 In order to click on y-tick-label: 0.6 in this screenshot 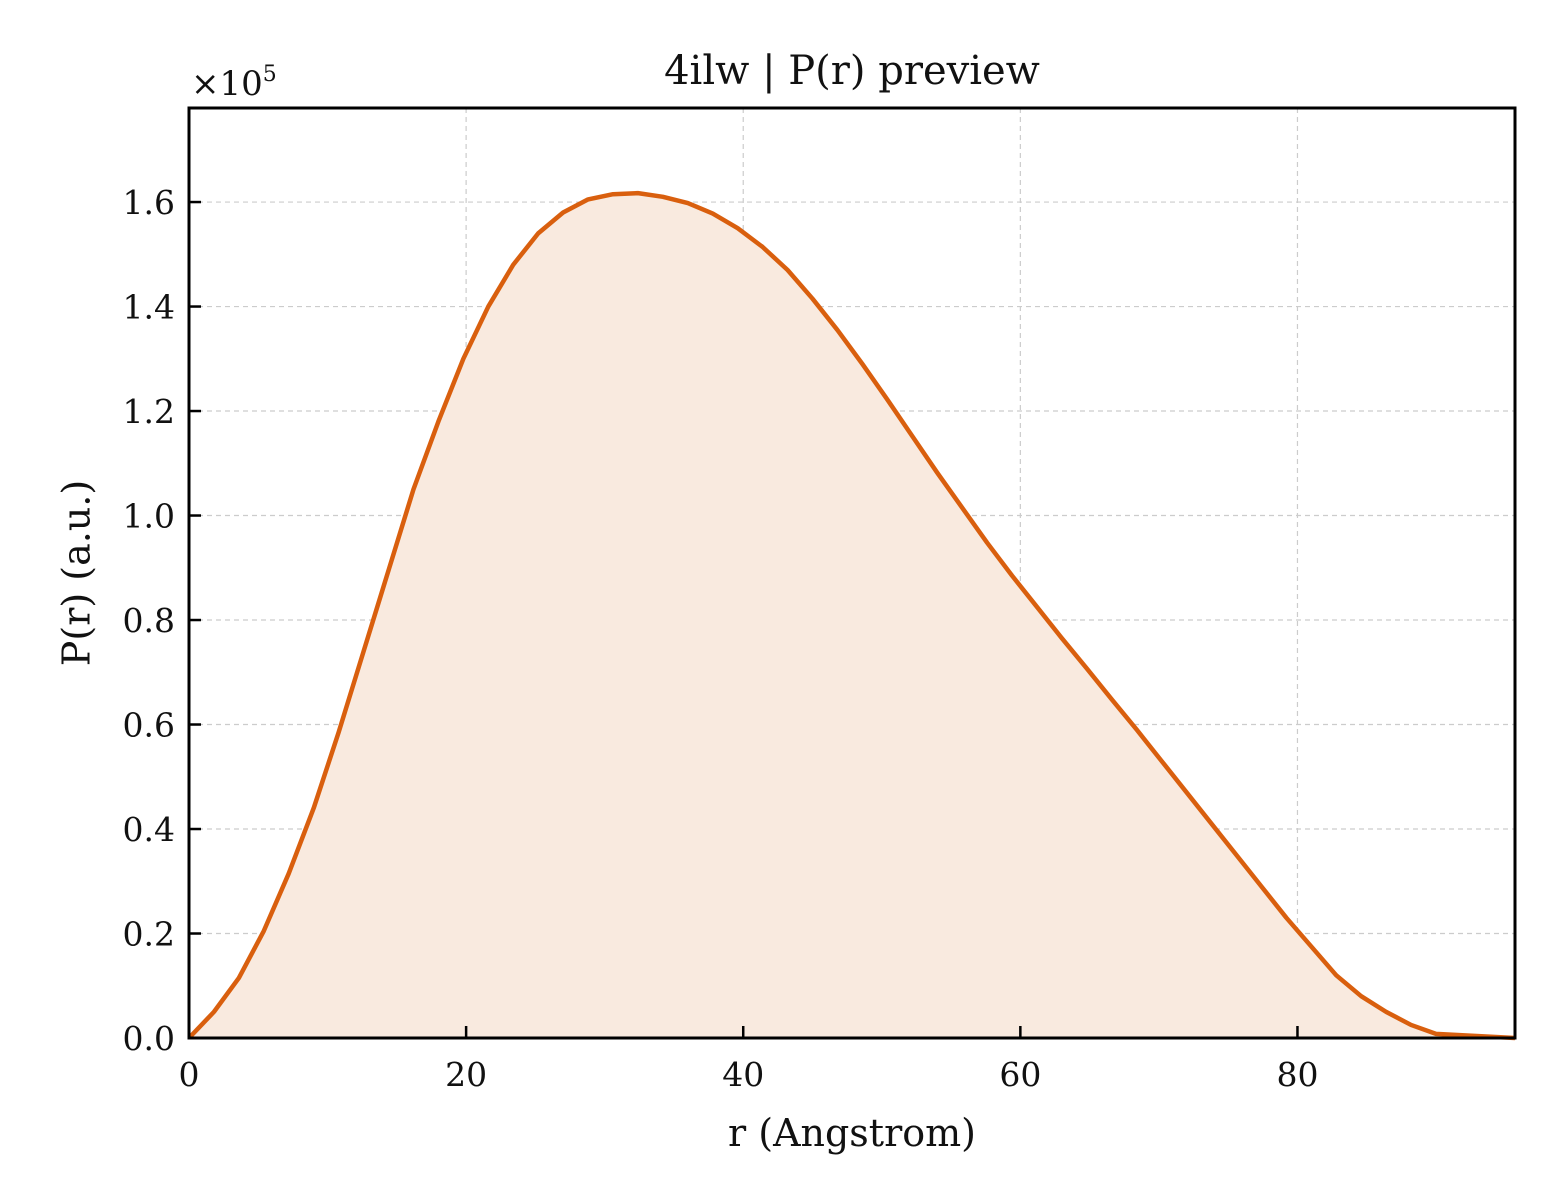, I will do `click(149, 725)`.